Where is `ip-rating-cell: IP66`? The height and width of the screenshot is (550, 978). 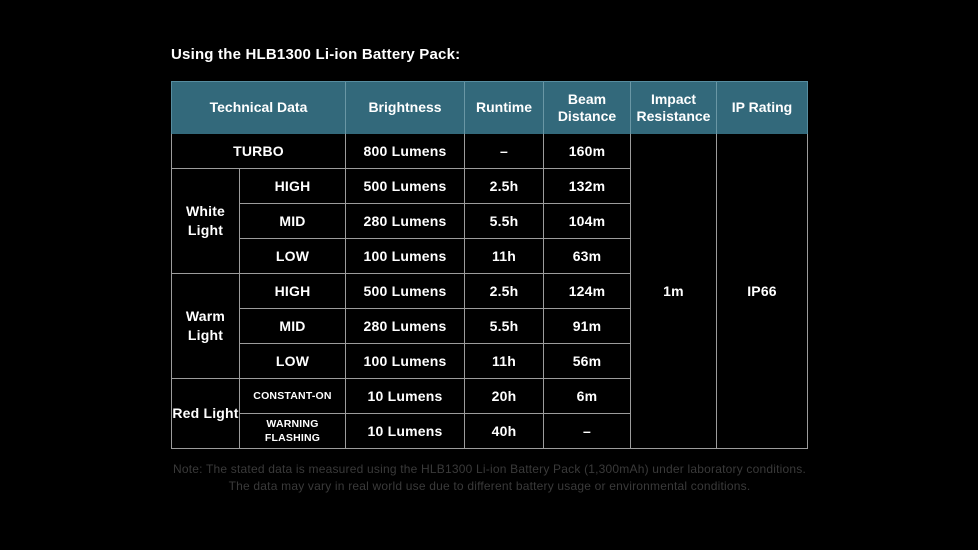 ip-rating-cell: IP66 is located at coordinates (762, 291).